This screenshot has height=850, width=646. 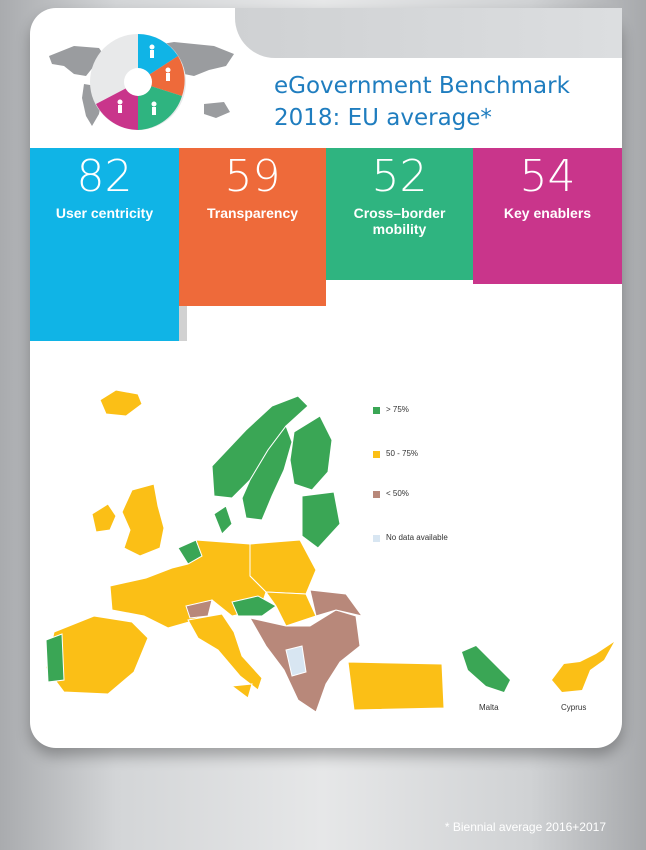 I want to click on indicator-cross-border-mobility: 52 Cross–border mobility, so click(x=399, y=214).